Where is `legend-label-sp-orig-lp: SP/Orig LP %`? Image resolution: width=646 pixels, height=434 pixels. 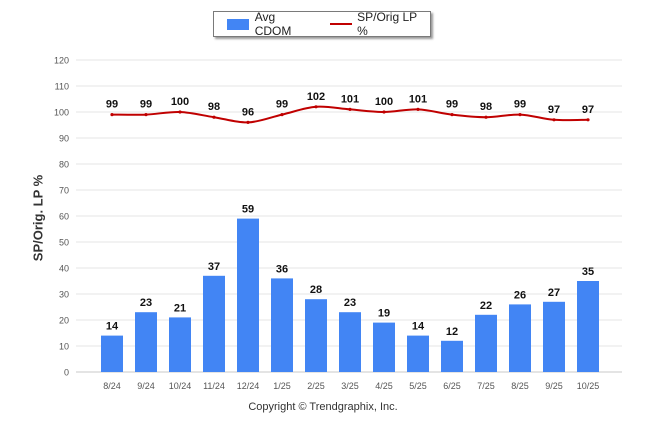 legend-label-sp-orig-lp: SP/Orig LP % is located at coordinates (387, 24).